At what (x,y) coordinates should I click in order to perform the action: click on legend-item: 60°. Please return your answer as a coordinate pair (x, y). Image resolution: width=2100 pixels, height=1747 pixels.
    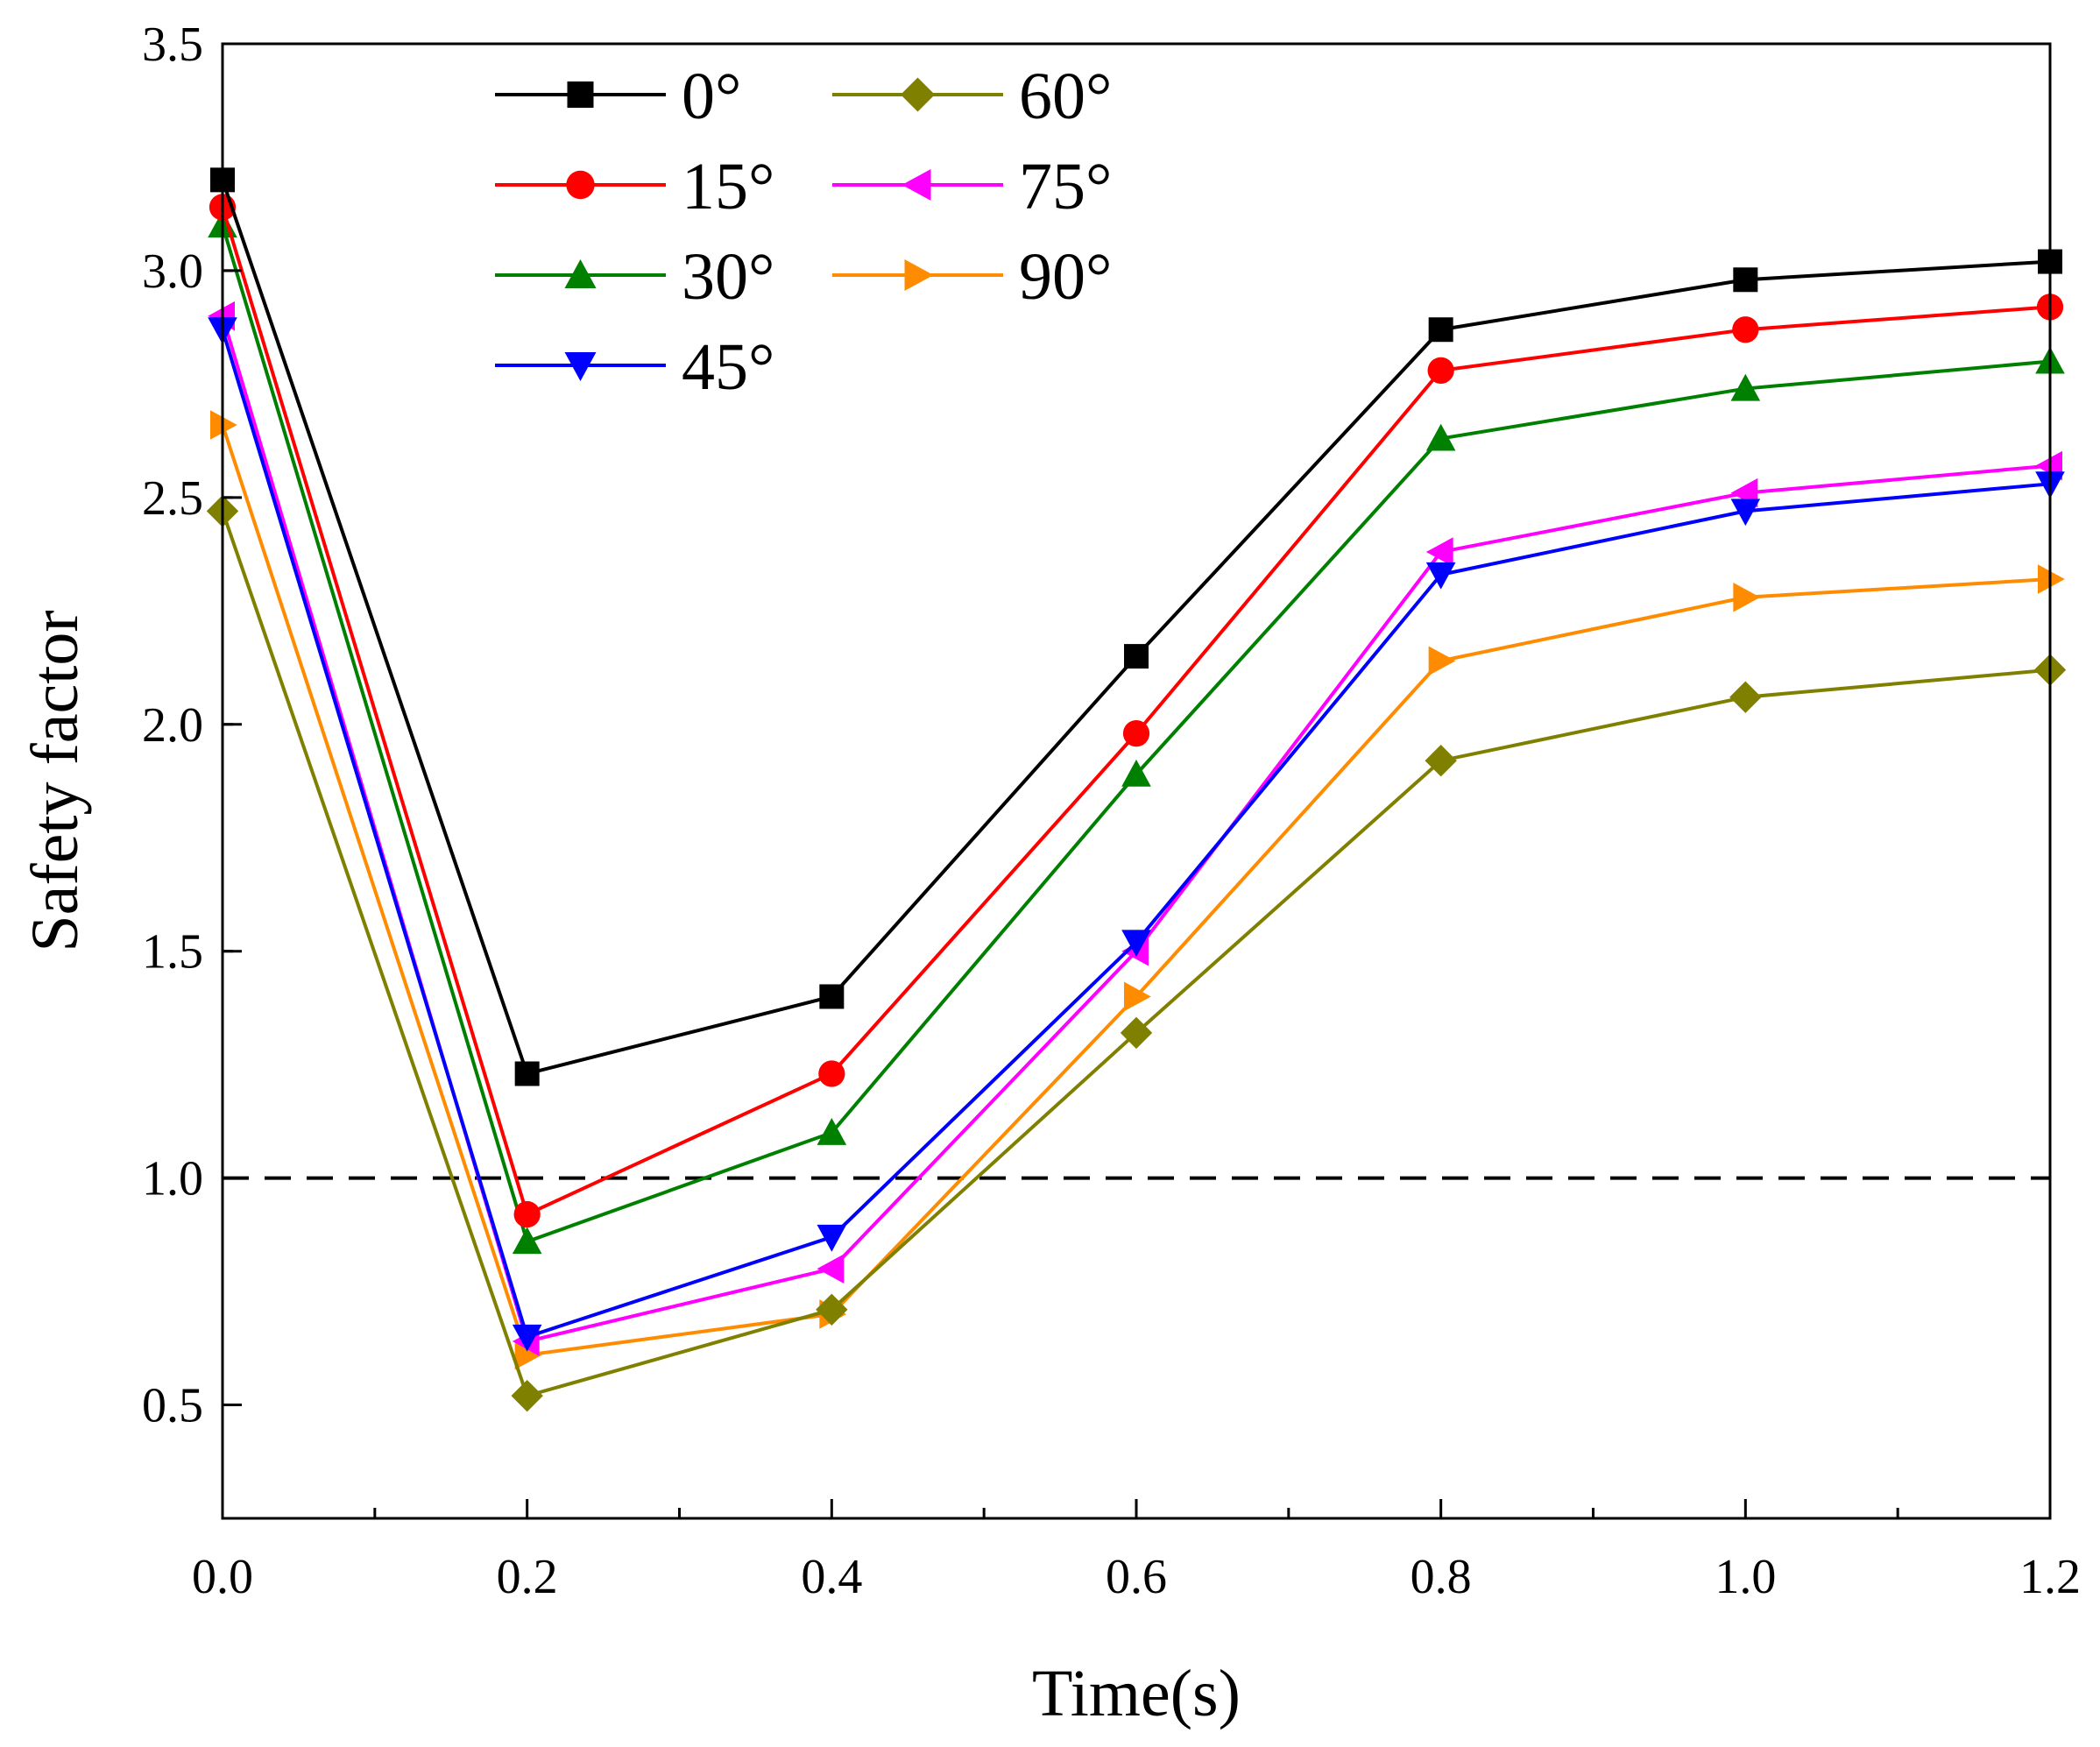
    Looking at the image, I should click on (972, 96).